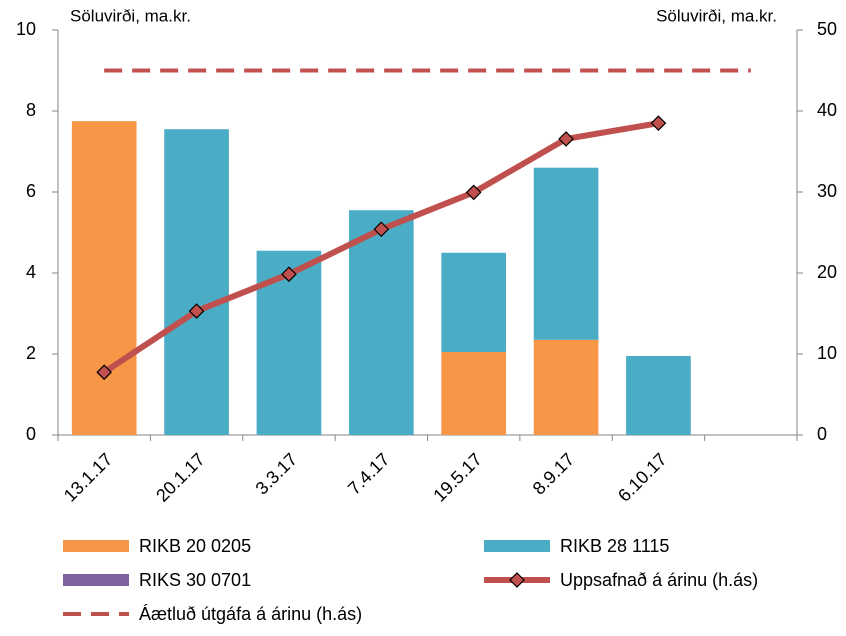 This screenshot has height=636, width=846. I want to click on x-tick-label: 6.10.17, so click(642, 477).